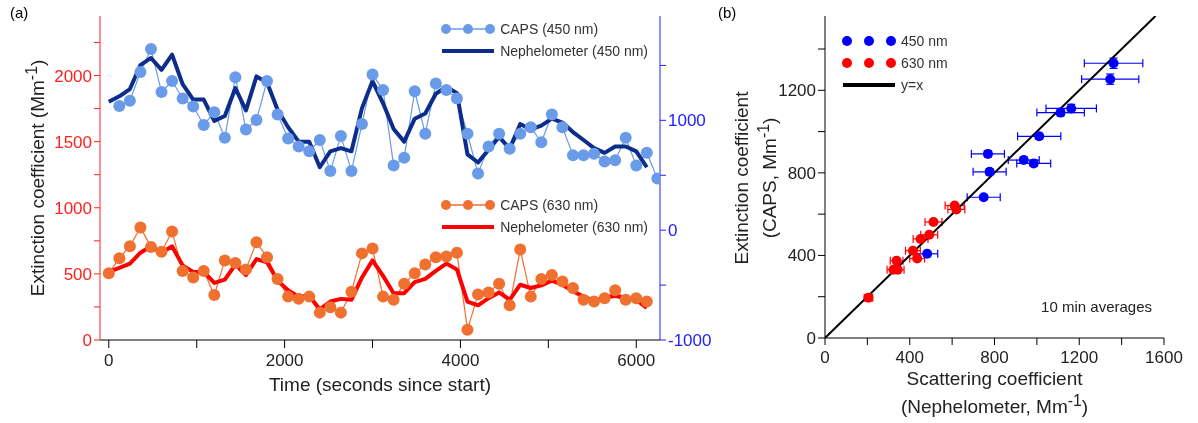 The width and height of the screenshot is (1198, 423). Describe the element at coordinates (73, 208) in the screenshot. I see `y-tick-label: 1000` at that location.